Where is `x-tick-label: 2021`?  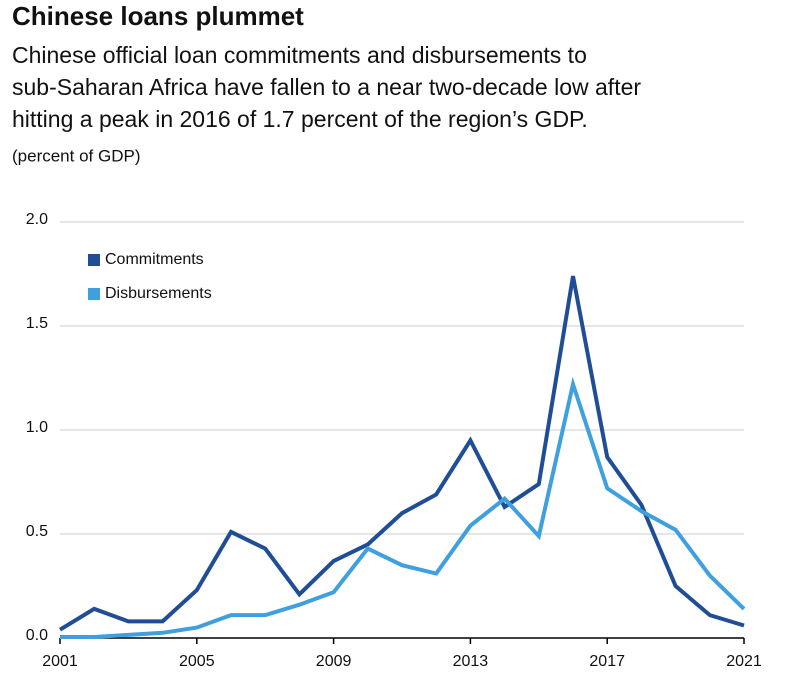
x-tick-label: 2021 is located at coordinates (744, 661).